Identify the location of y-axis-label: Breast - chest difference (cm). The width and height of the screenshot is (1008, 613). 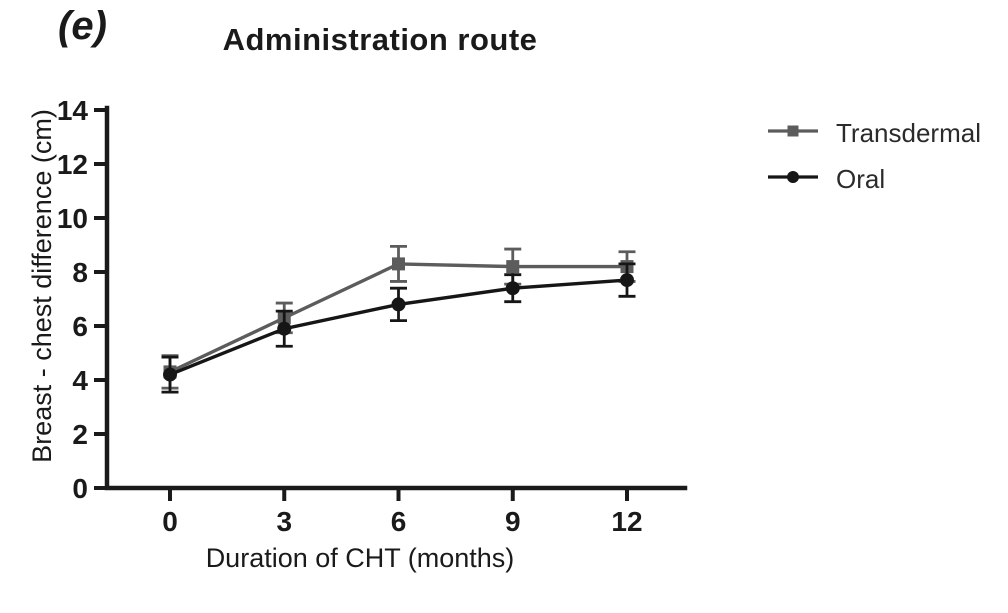
(42, 286).